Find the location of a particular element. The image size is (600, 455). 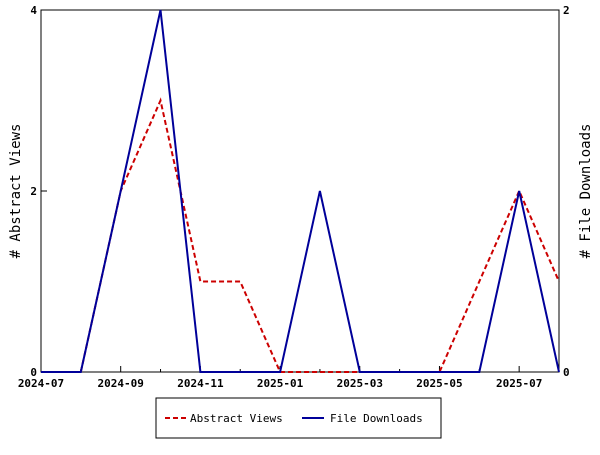

legend: Abstract Views File Downloads is located at coordinates (298, 418).